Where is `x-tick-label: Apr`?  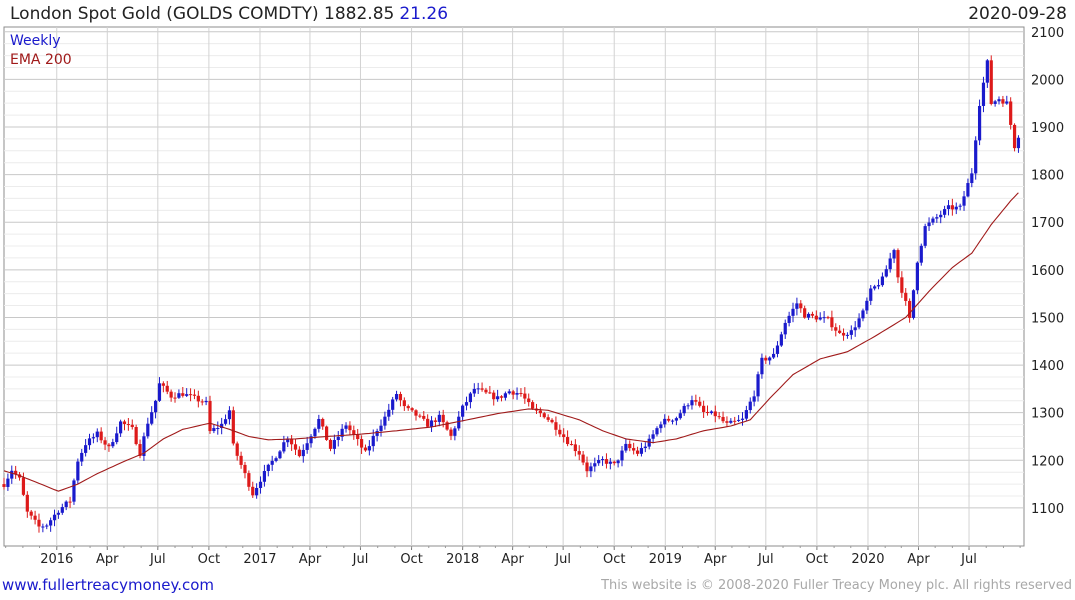
x-tick-label: Apr is located at coordinates (512, 559).